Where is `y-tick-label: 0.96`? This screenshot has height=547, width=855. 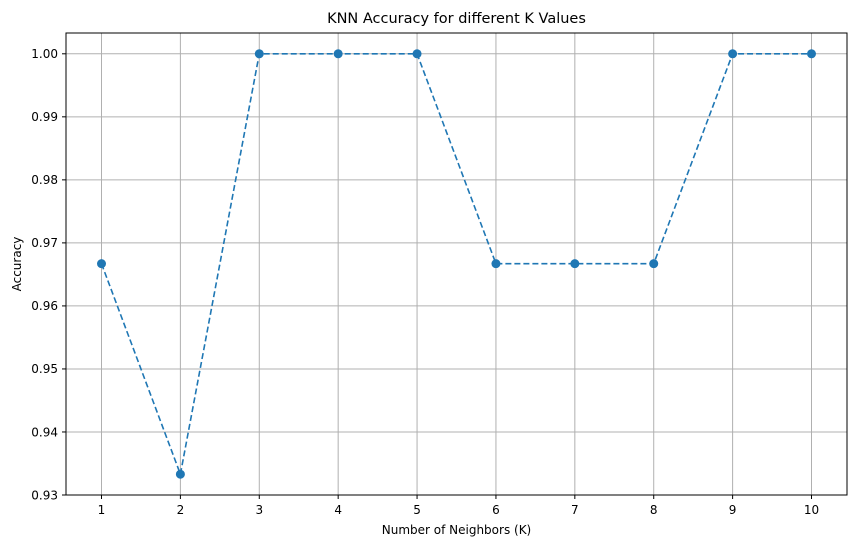 y-tick-label: 0.96 is located at coordinates (44, 306).